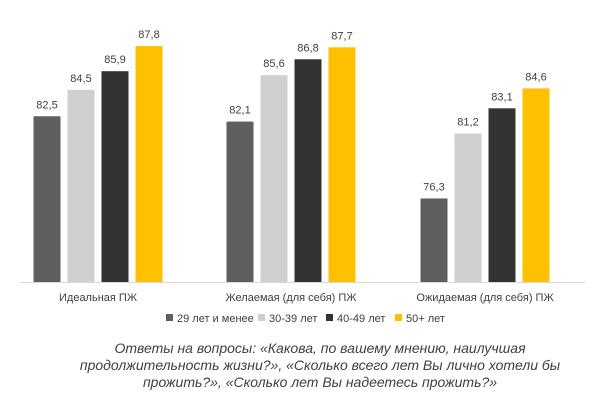 This screenshot has width=595, height=404. What do you see at coordinates (46, 105) in the screenshot?
I see `data-label: 82,5` at bounding box center [46, 105].